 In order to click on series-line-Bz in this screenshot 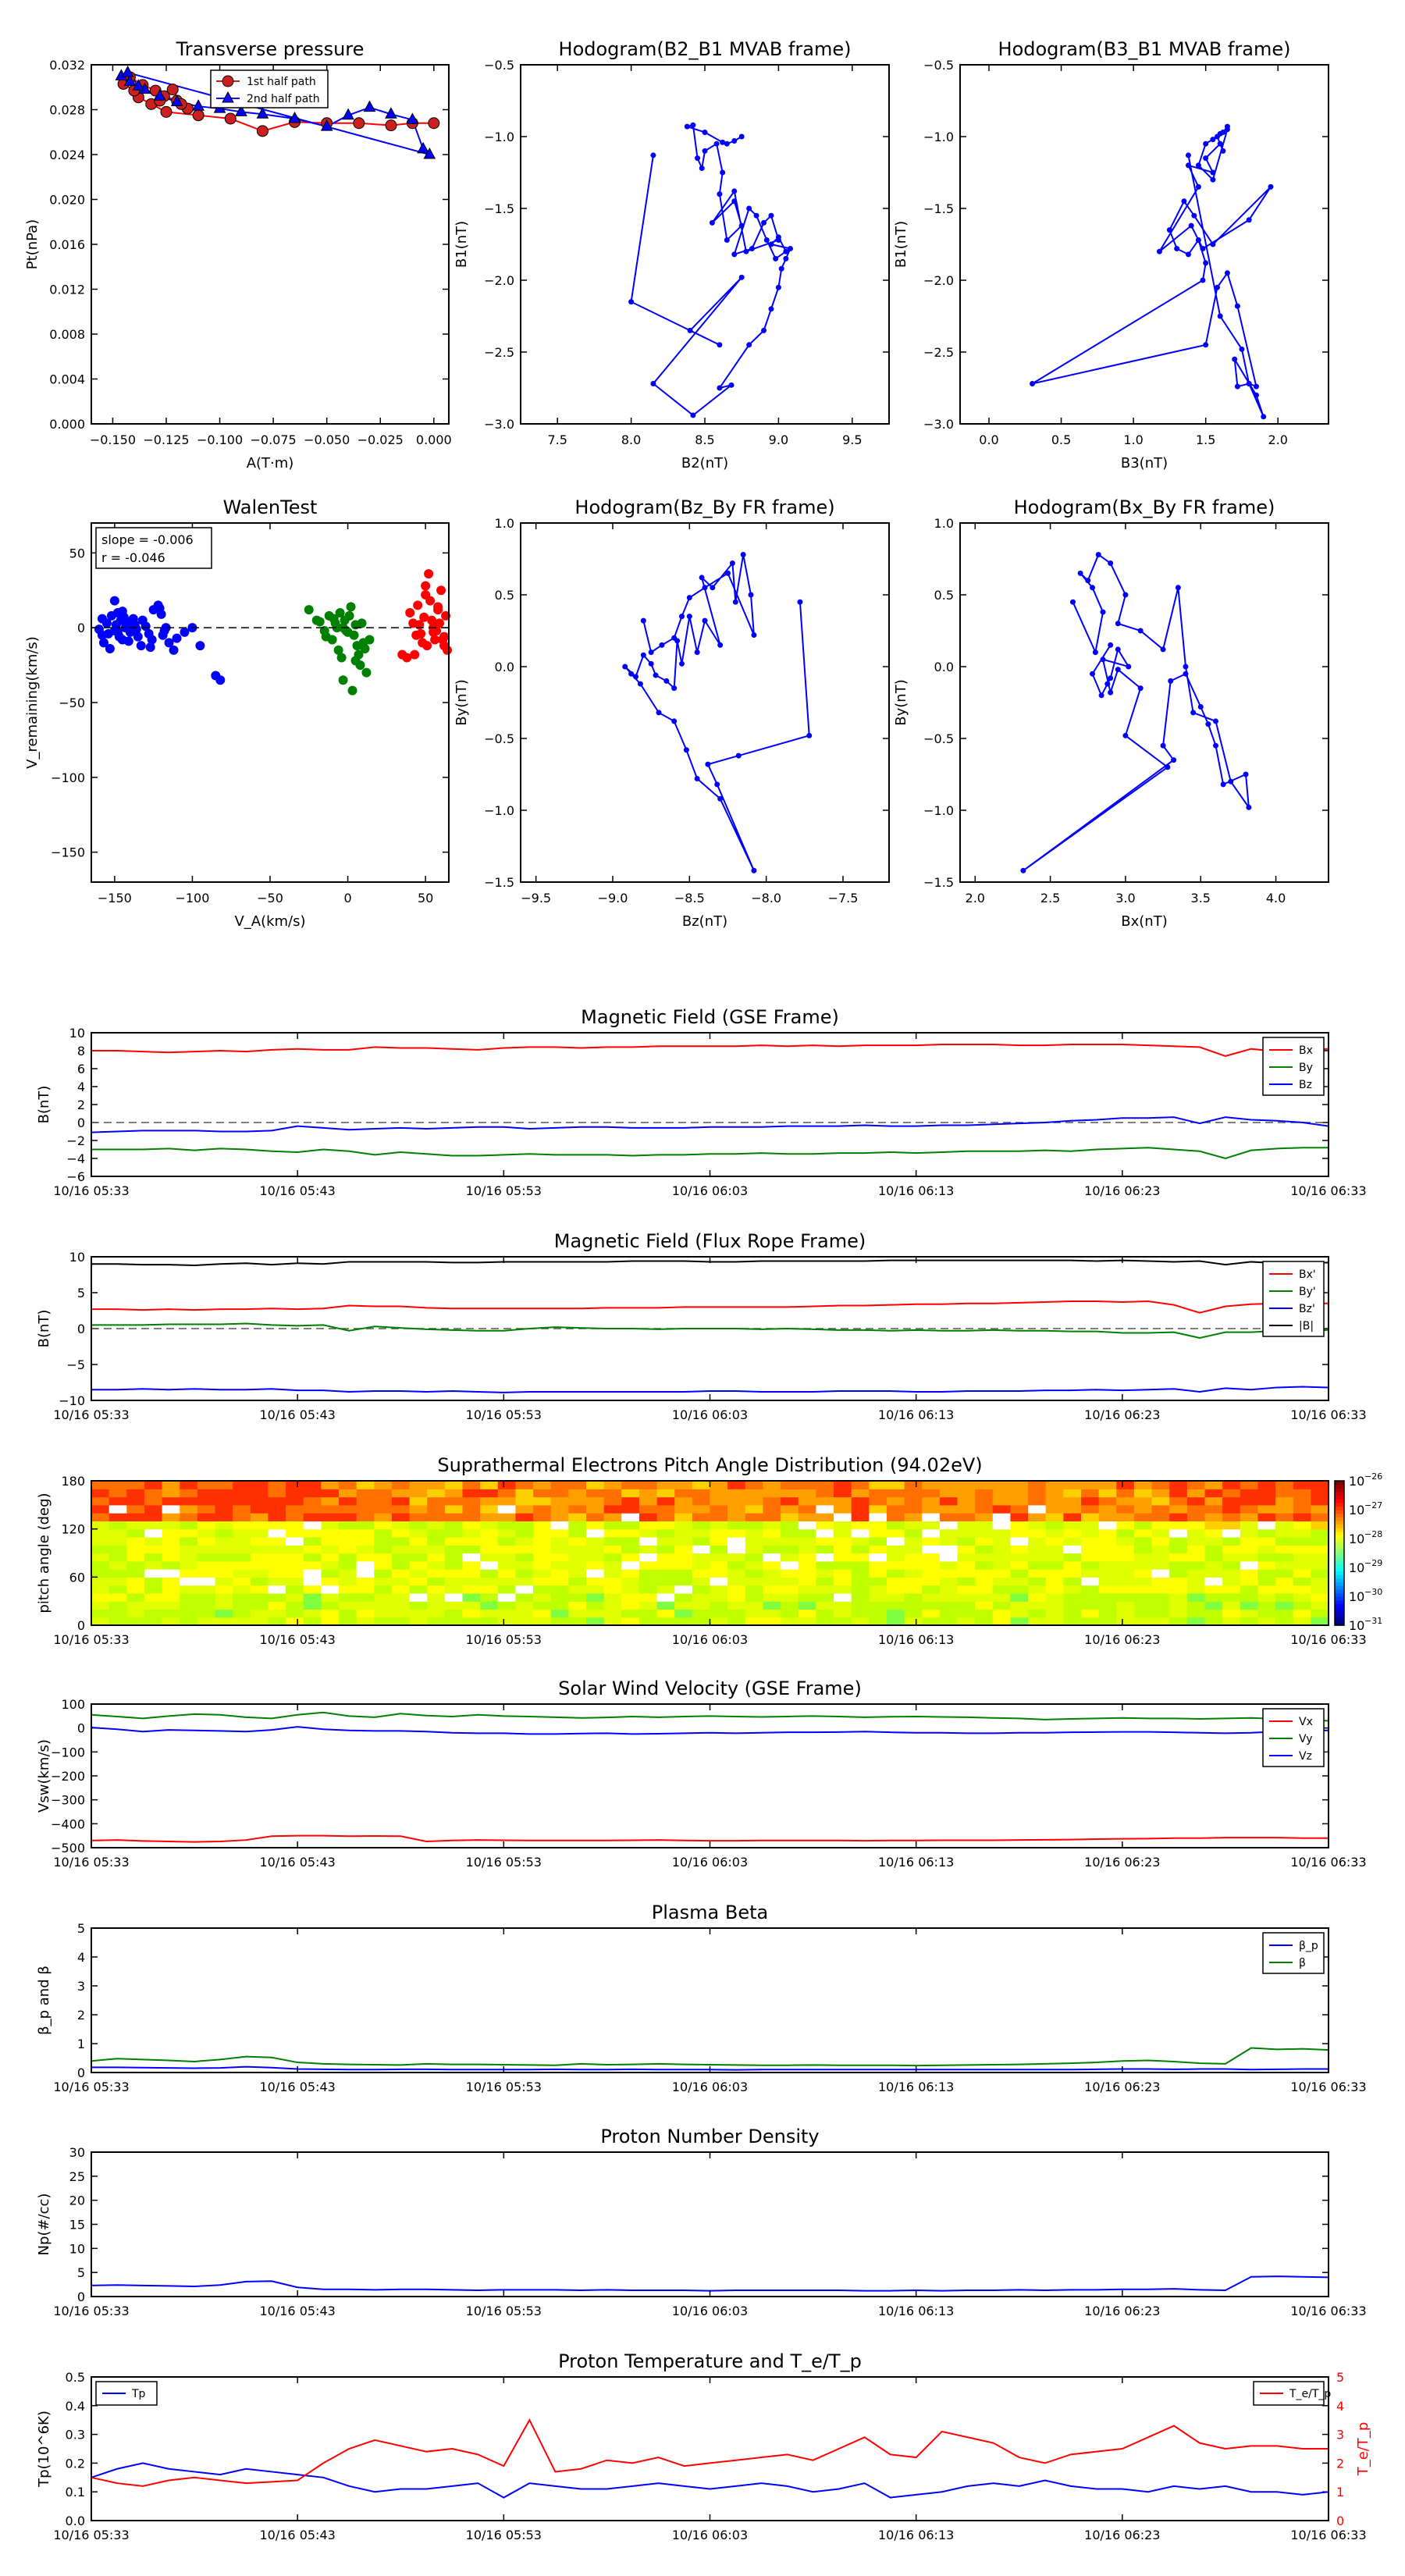, I will do `click(710, 1124)`.